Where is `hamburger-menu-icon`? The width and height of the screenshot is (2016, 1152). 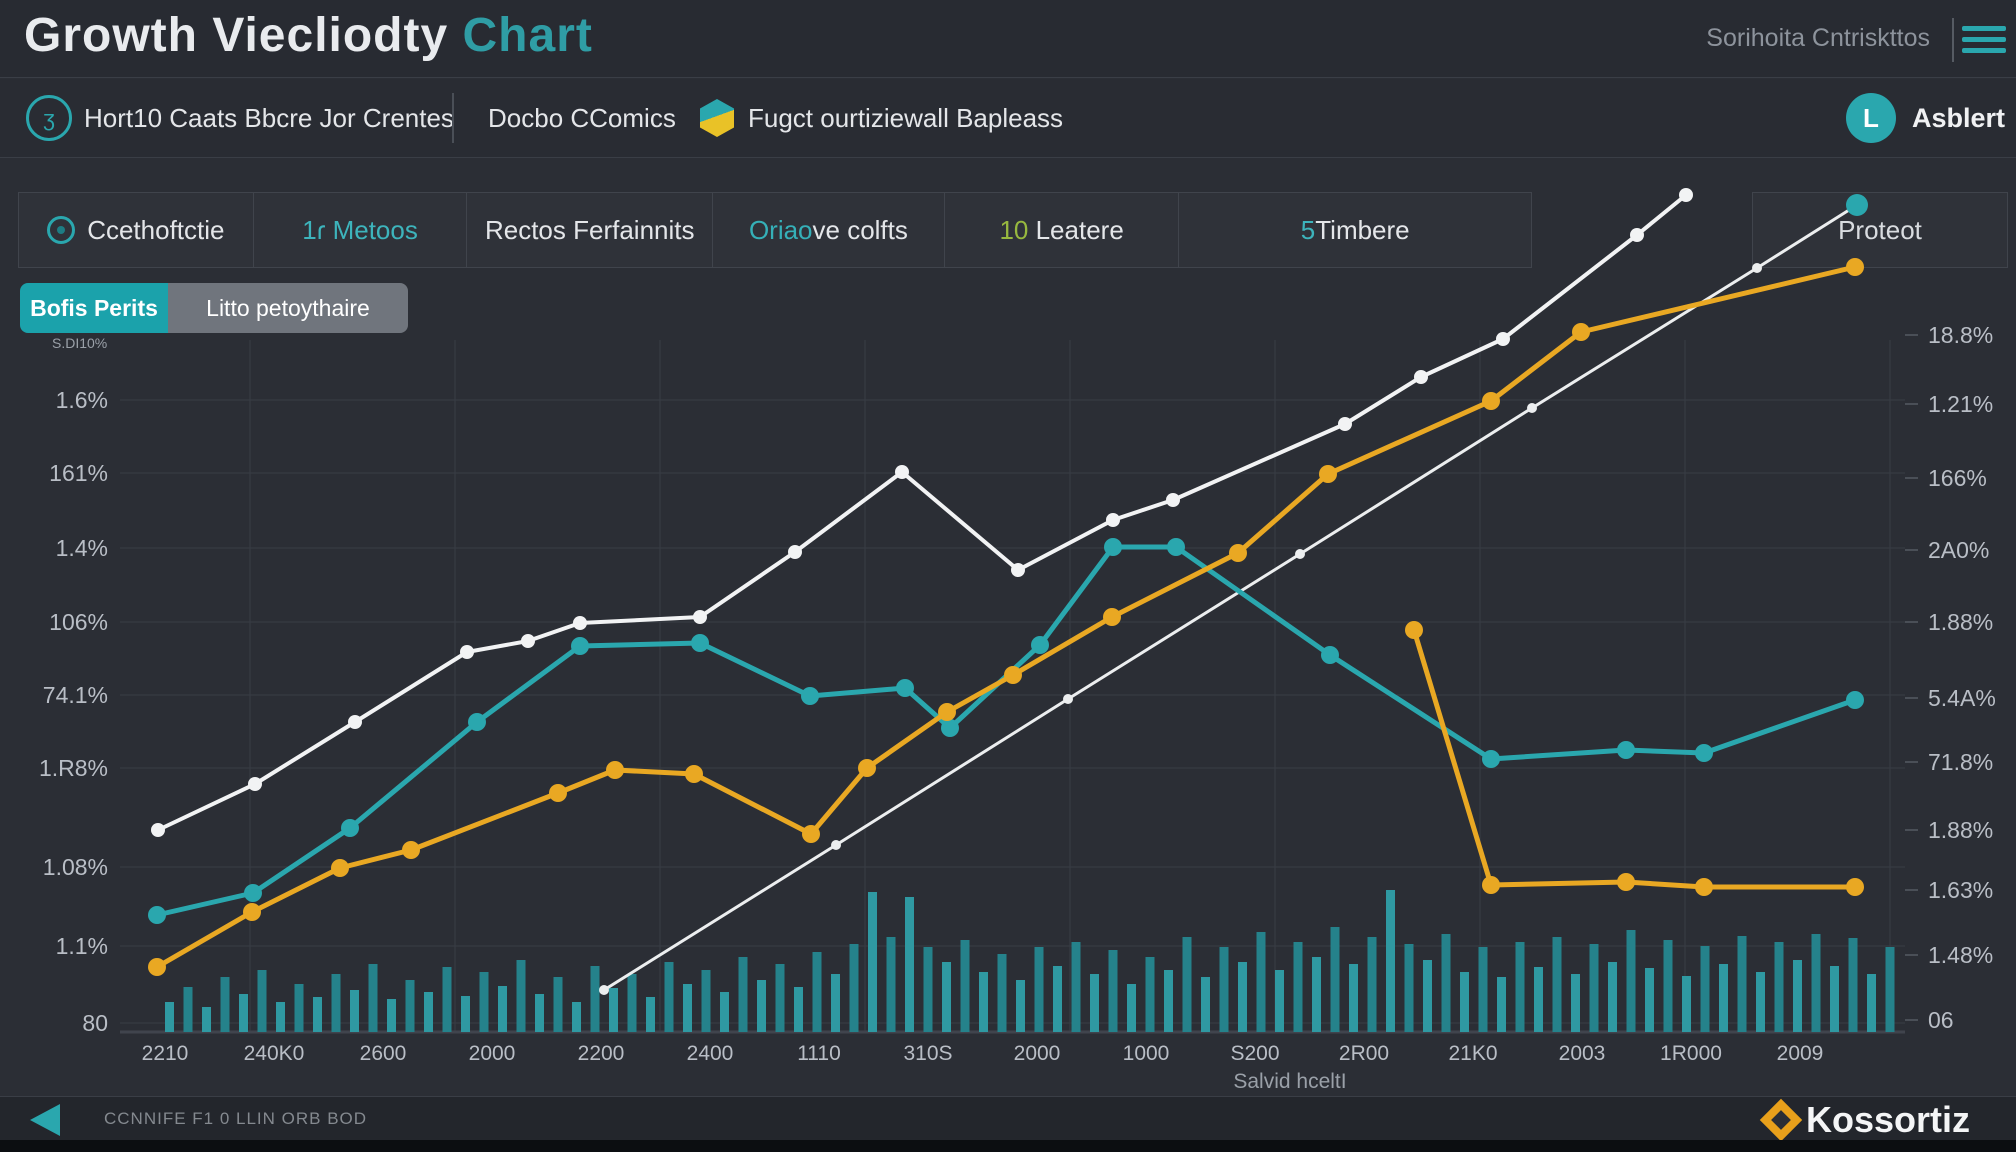
hamburger-menu-icon is located at coordinates (1984, 41).